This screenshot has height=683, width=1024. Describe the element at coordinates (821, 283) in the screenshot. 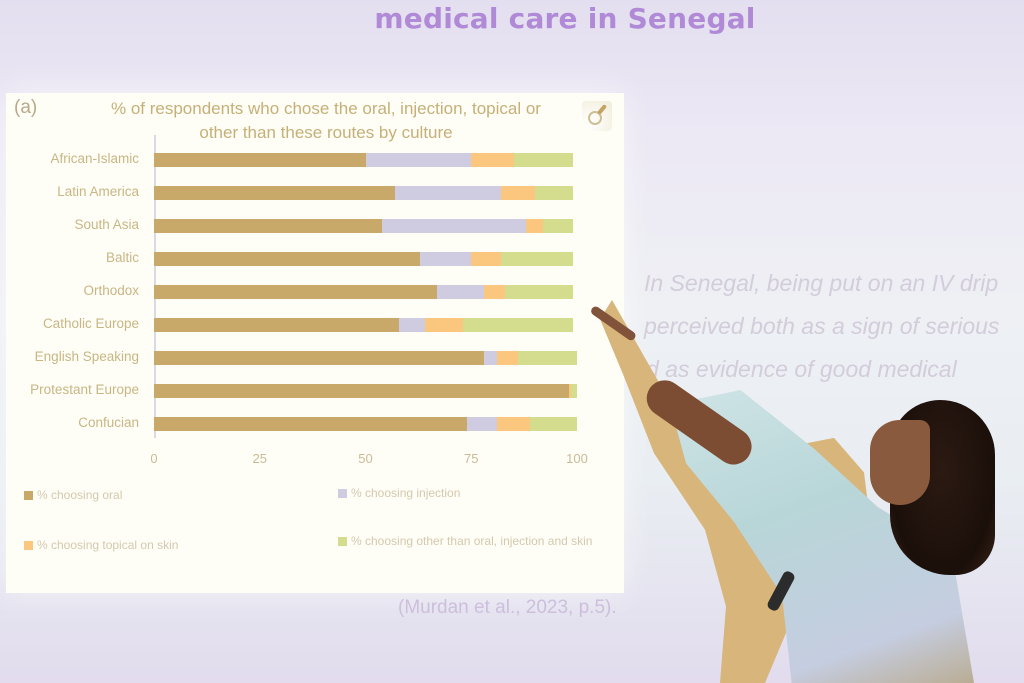

I see `quote-line: In Senegal, being put on an IV drip` at that location.